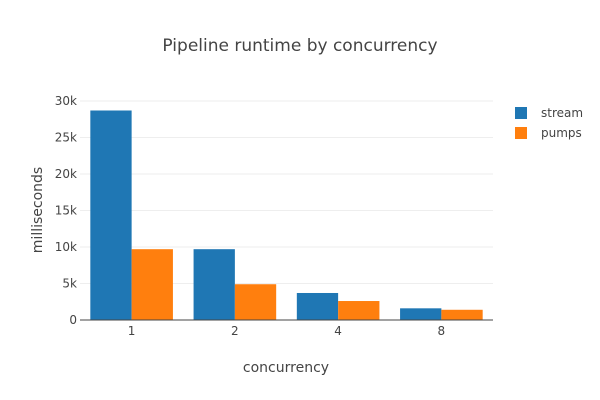 This screenshot has width=600, height=400. I want to click on x-tick-label: 2, so click(235, 331).